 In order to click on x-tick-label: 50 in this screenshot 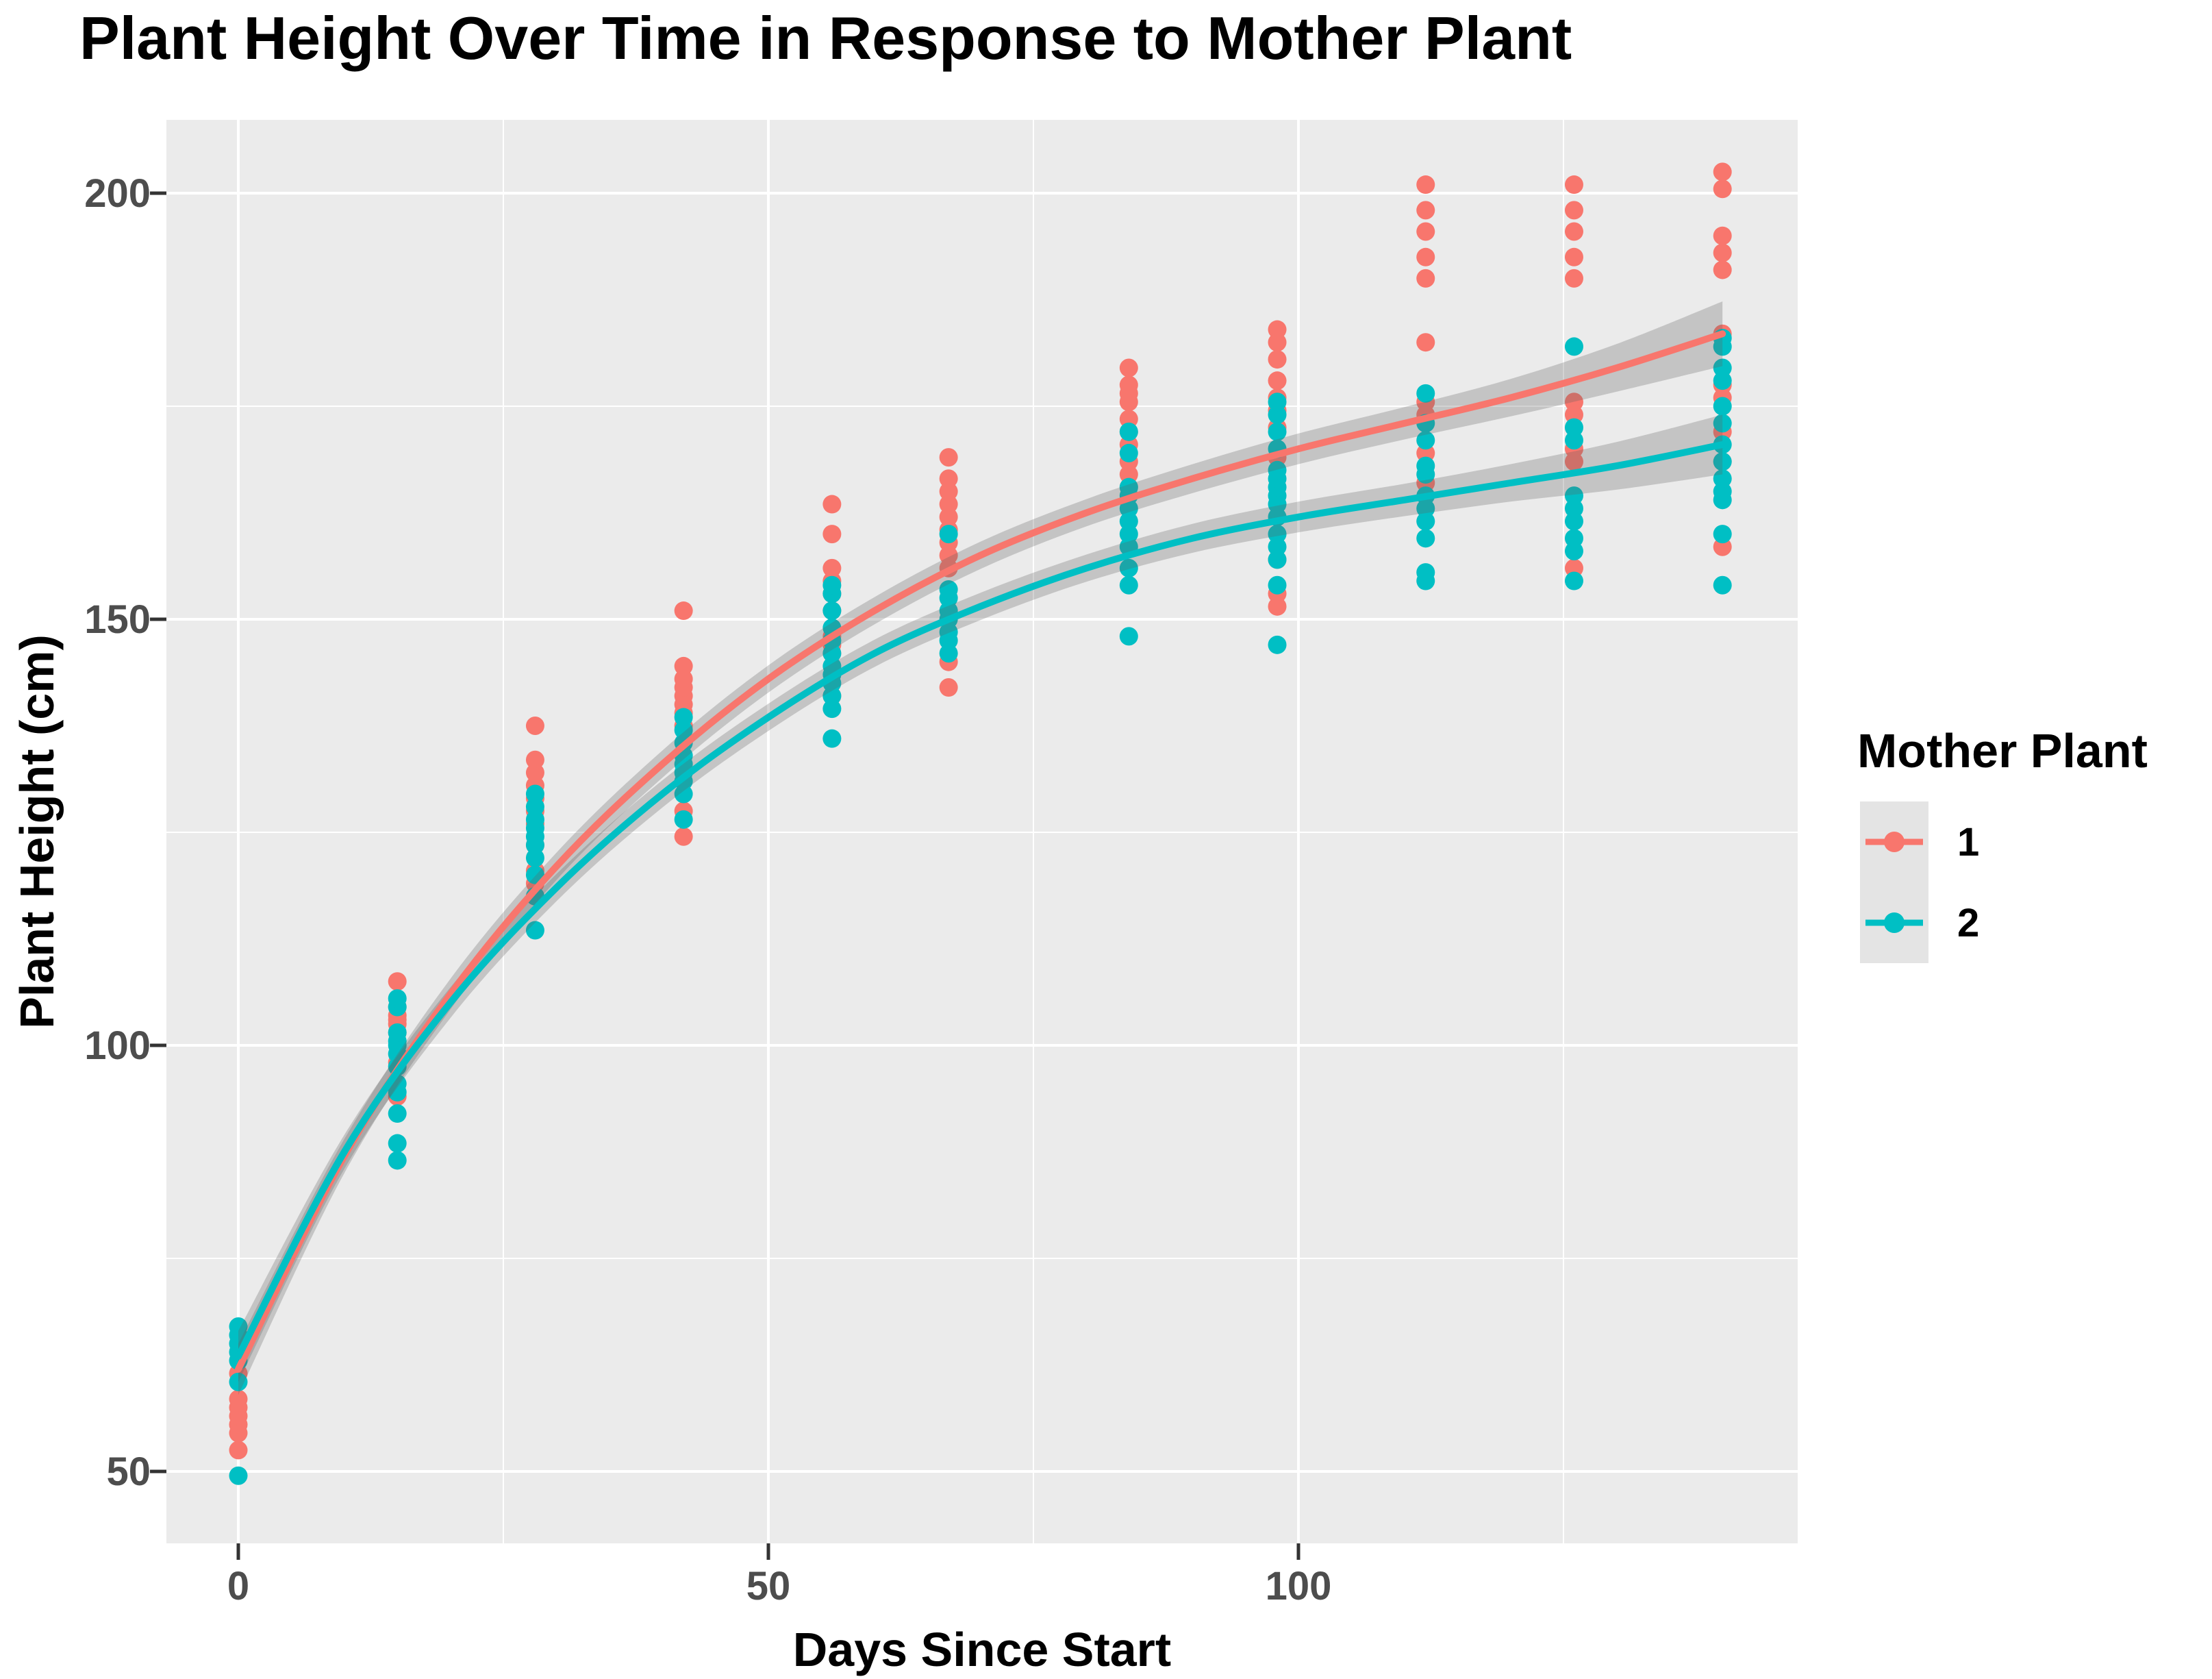, I will do `click(768, 1586)`.